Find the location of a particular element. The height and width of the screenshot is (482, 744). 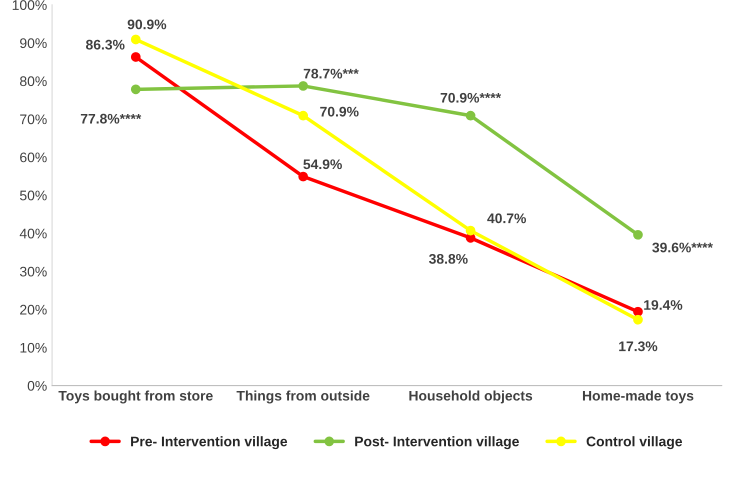

data-label: 78.7%*** is located at coordinates (331, 73).